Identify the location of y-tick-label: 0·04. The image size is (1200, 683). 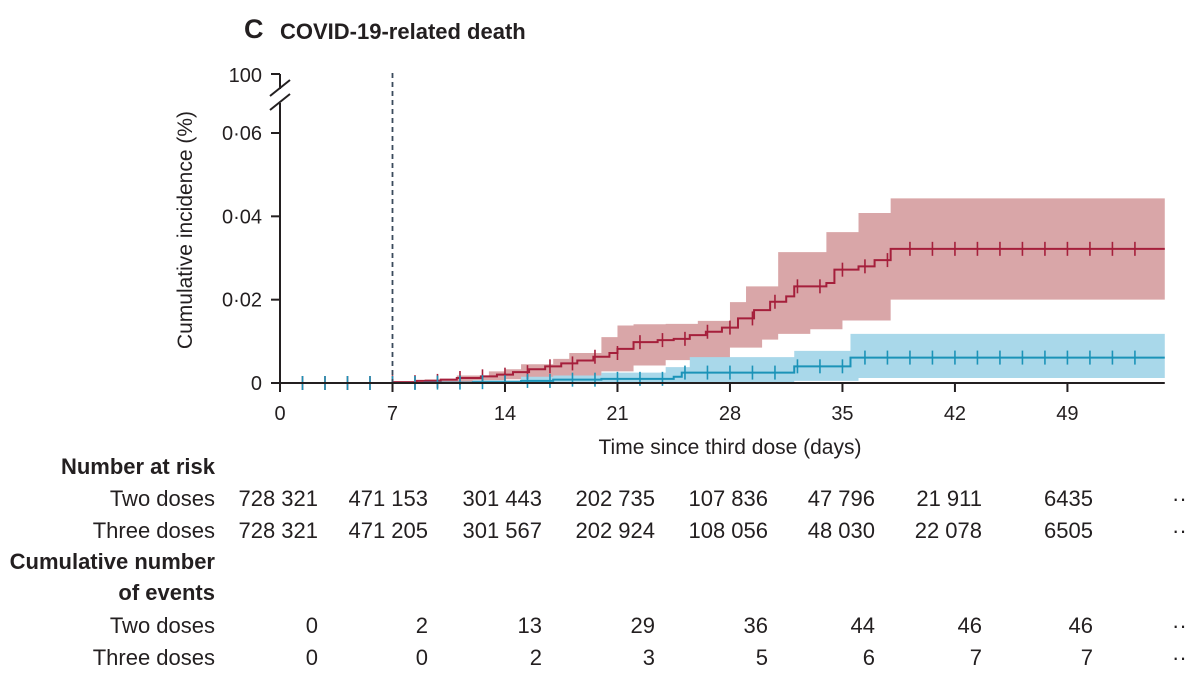
(242, 217).